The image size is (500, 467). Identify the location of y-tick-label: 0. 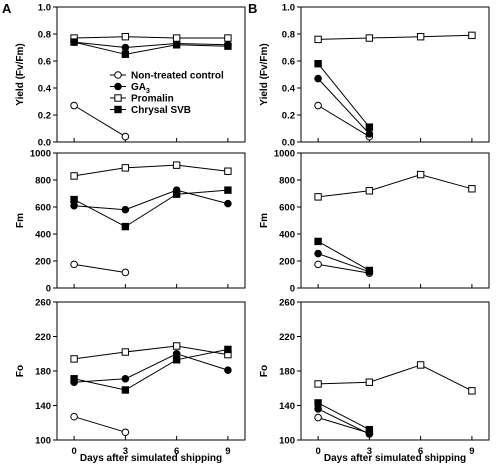
(48, 289).